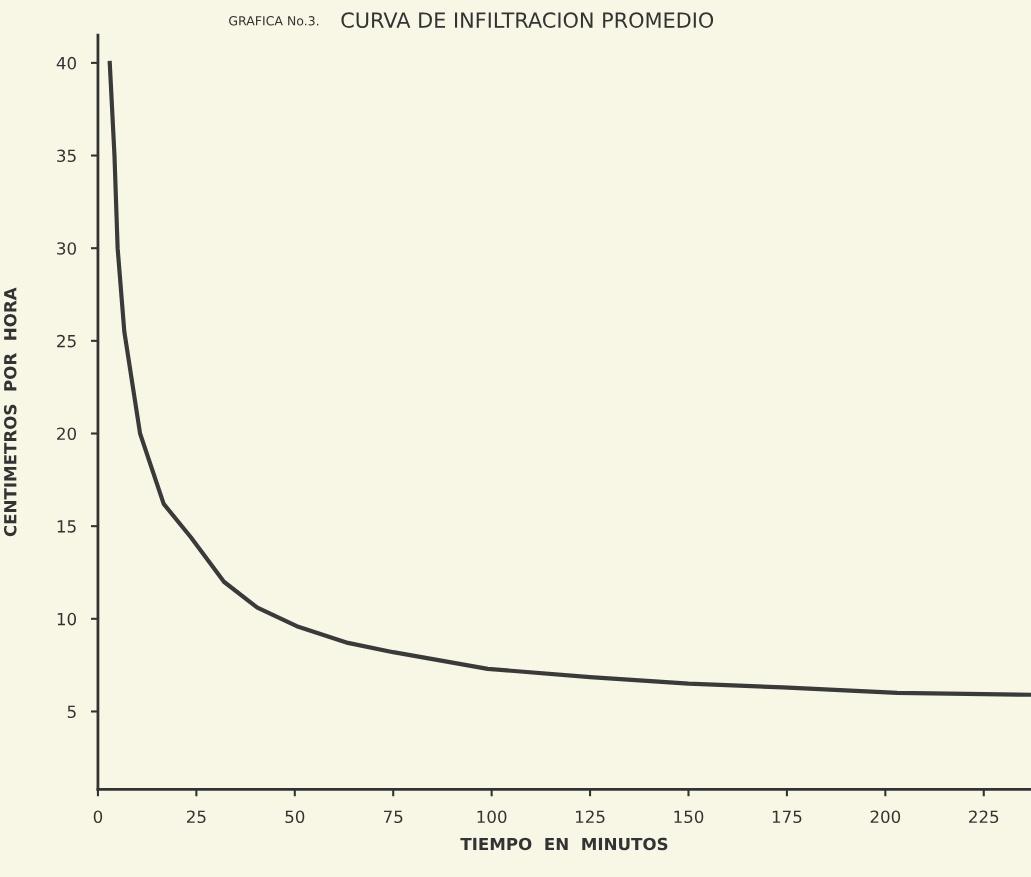 This screenshot has width=1031, height=877. I want to click on x-tick-label: 75, so click(393, 817).